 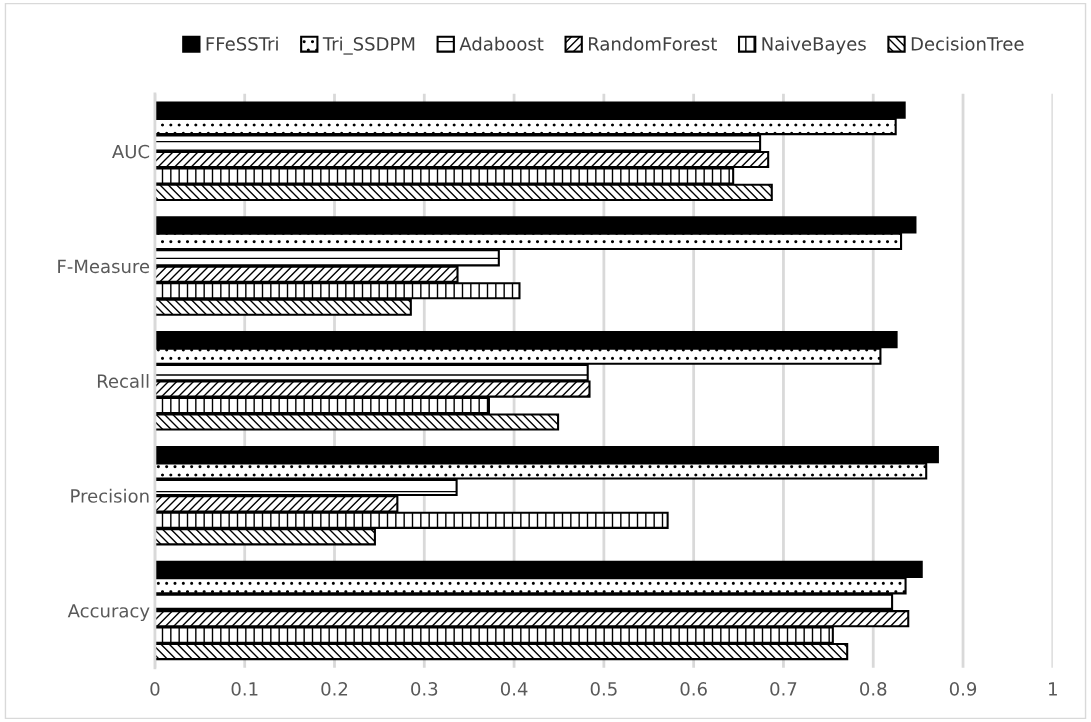 What do you see at coordinates (603, 689) in the screenshot?
I see `x-tick-label: 0.5` at bounding box center [603, 689].